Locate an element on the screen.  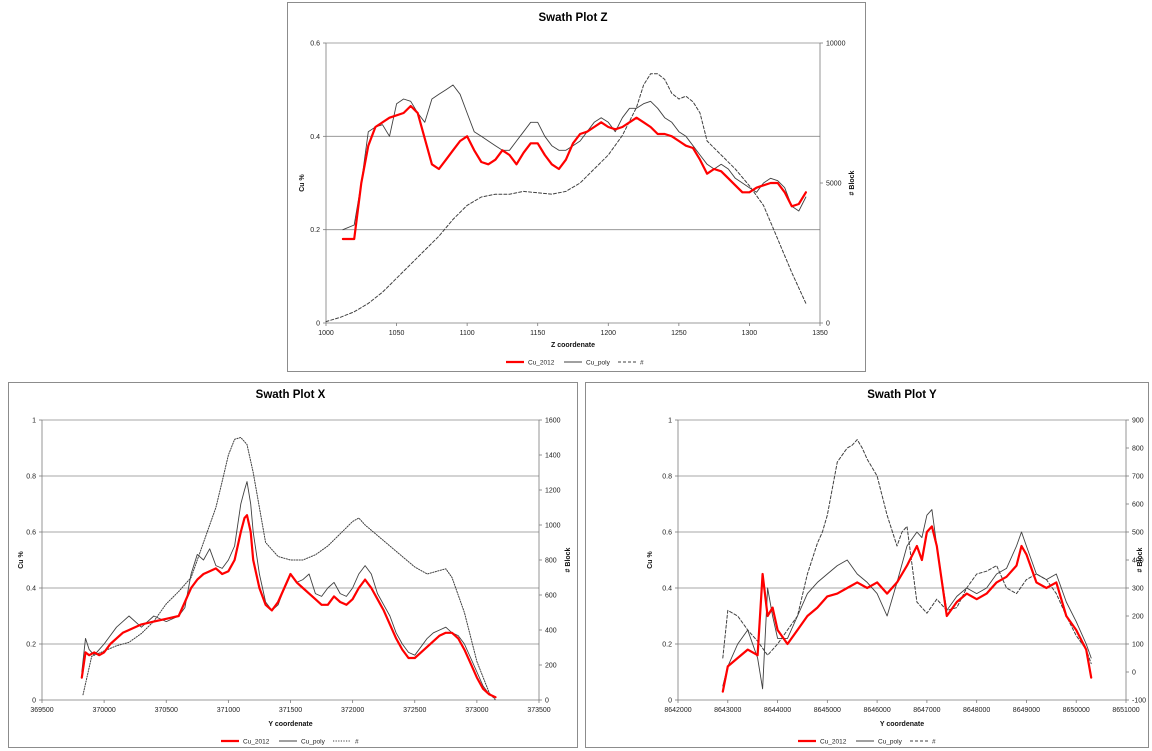
x-tick-label: 1000 is located at coordinates (326, 333).